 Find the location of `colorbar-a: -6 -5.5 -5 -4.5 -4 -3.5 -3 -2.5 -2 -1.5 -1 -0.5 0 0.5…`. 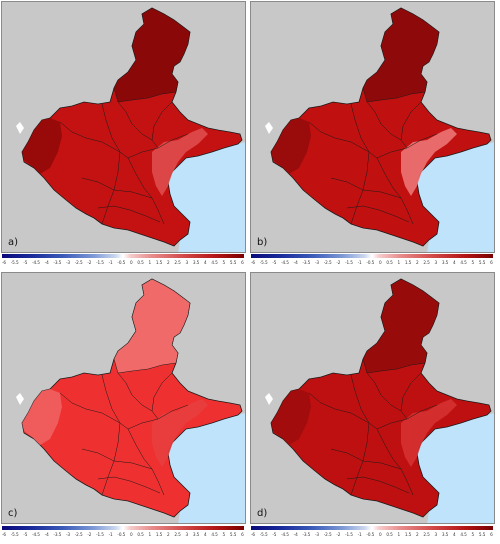

colorbar-a: -6 -5.5 -5 -4.5 -4 -3.5 -3 -2.5 -2 -1.5 -1 -0.5 0 0.5… is located at coordinates (123, 262).